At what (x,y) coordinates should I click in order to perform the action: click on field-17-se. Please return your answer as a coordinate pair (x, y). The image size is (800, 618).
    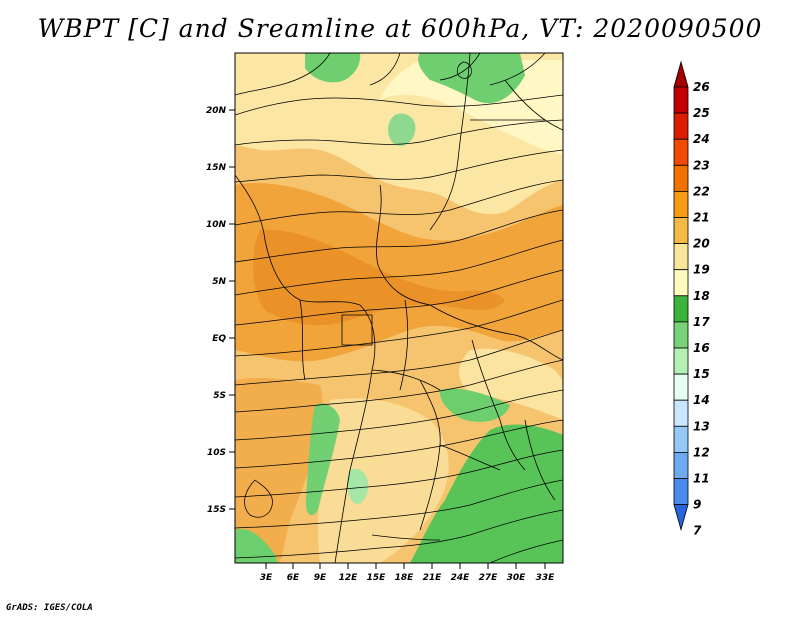
    Looking at the image, I should click on (486, 493).